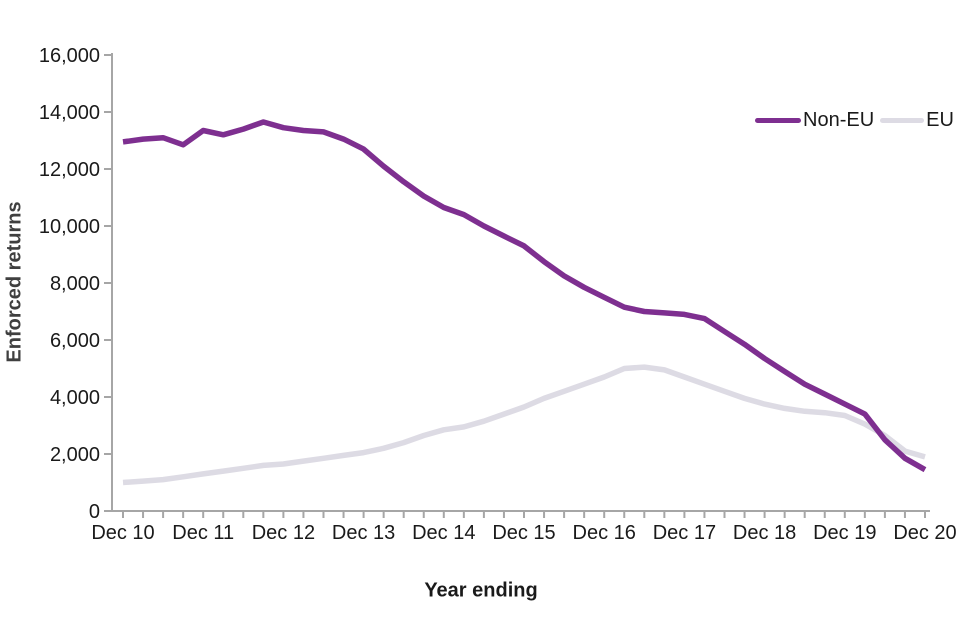 This screenshot has height=640, width=960. What do you see at coordinates (69, 227) in the screenshot?
I see `y-axis-tick-label: 10,000` at bounding box center [69, 227].